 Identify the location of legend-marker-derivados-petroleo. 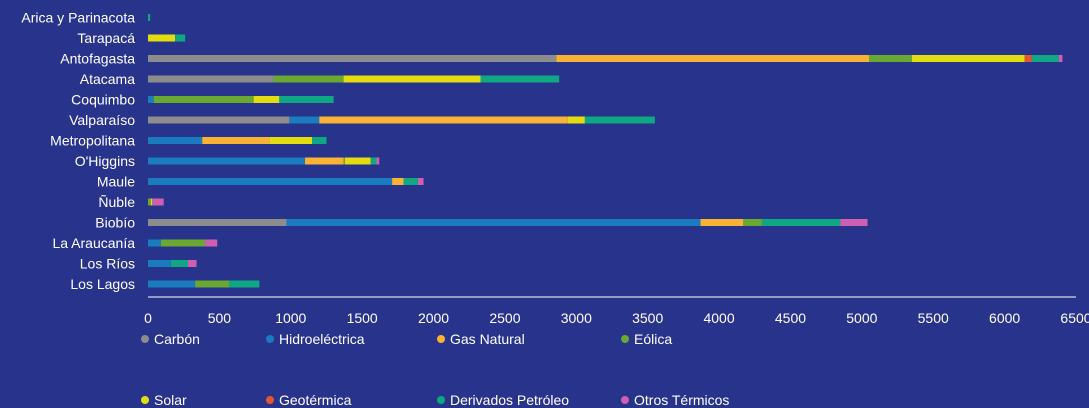
(441, 400).